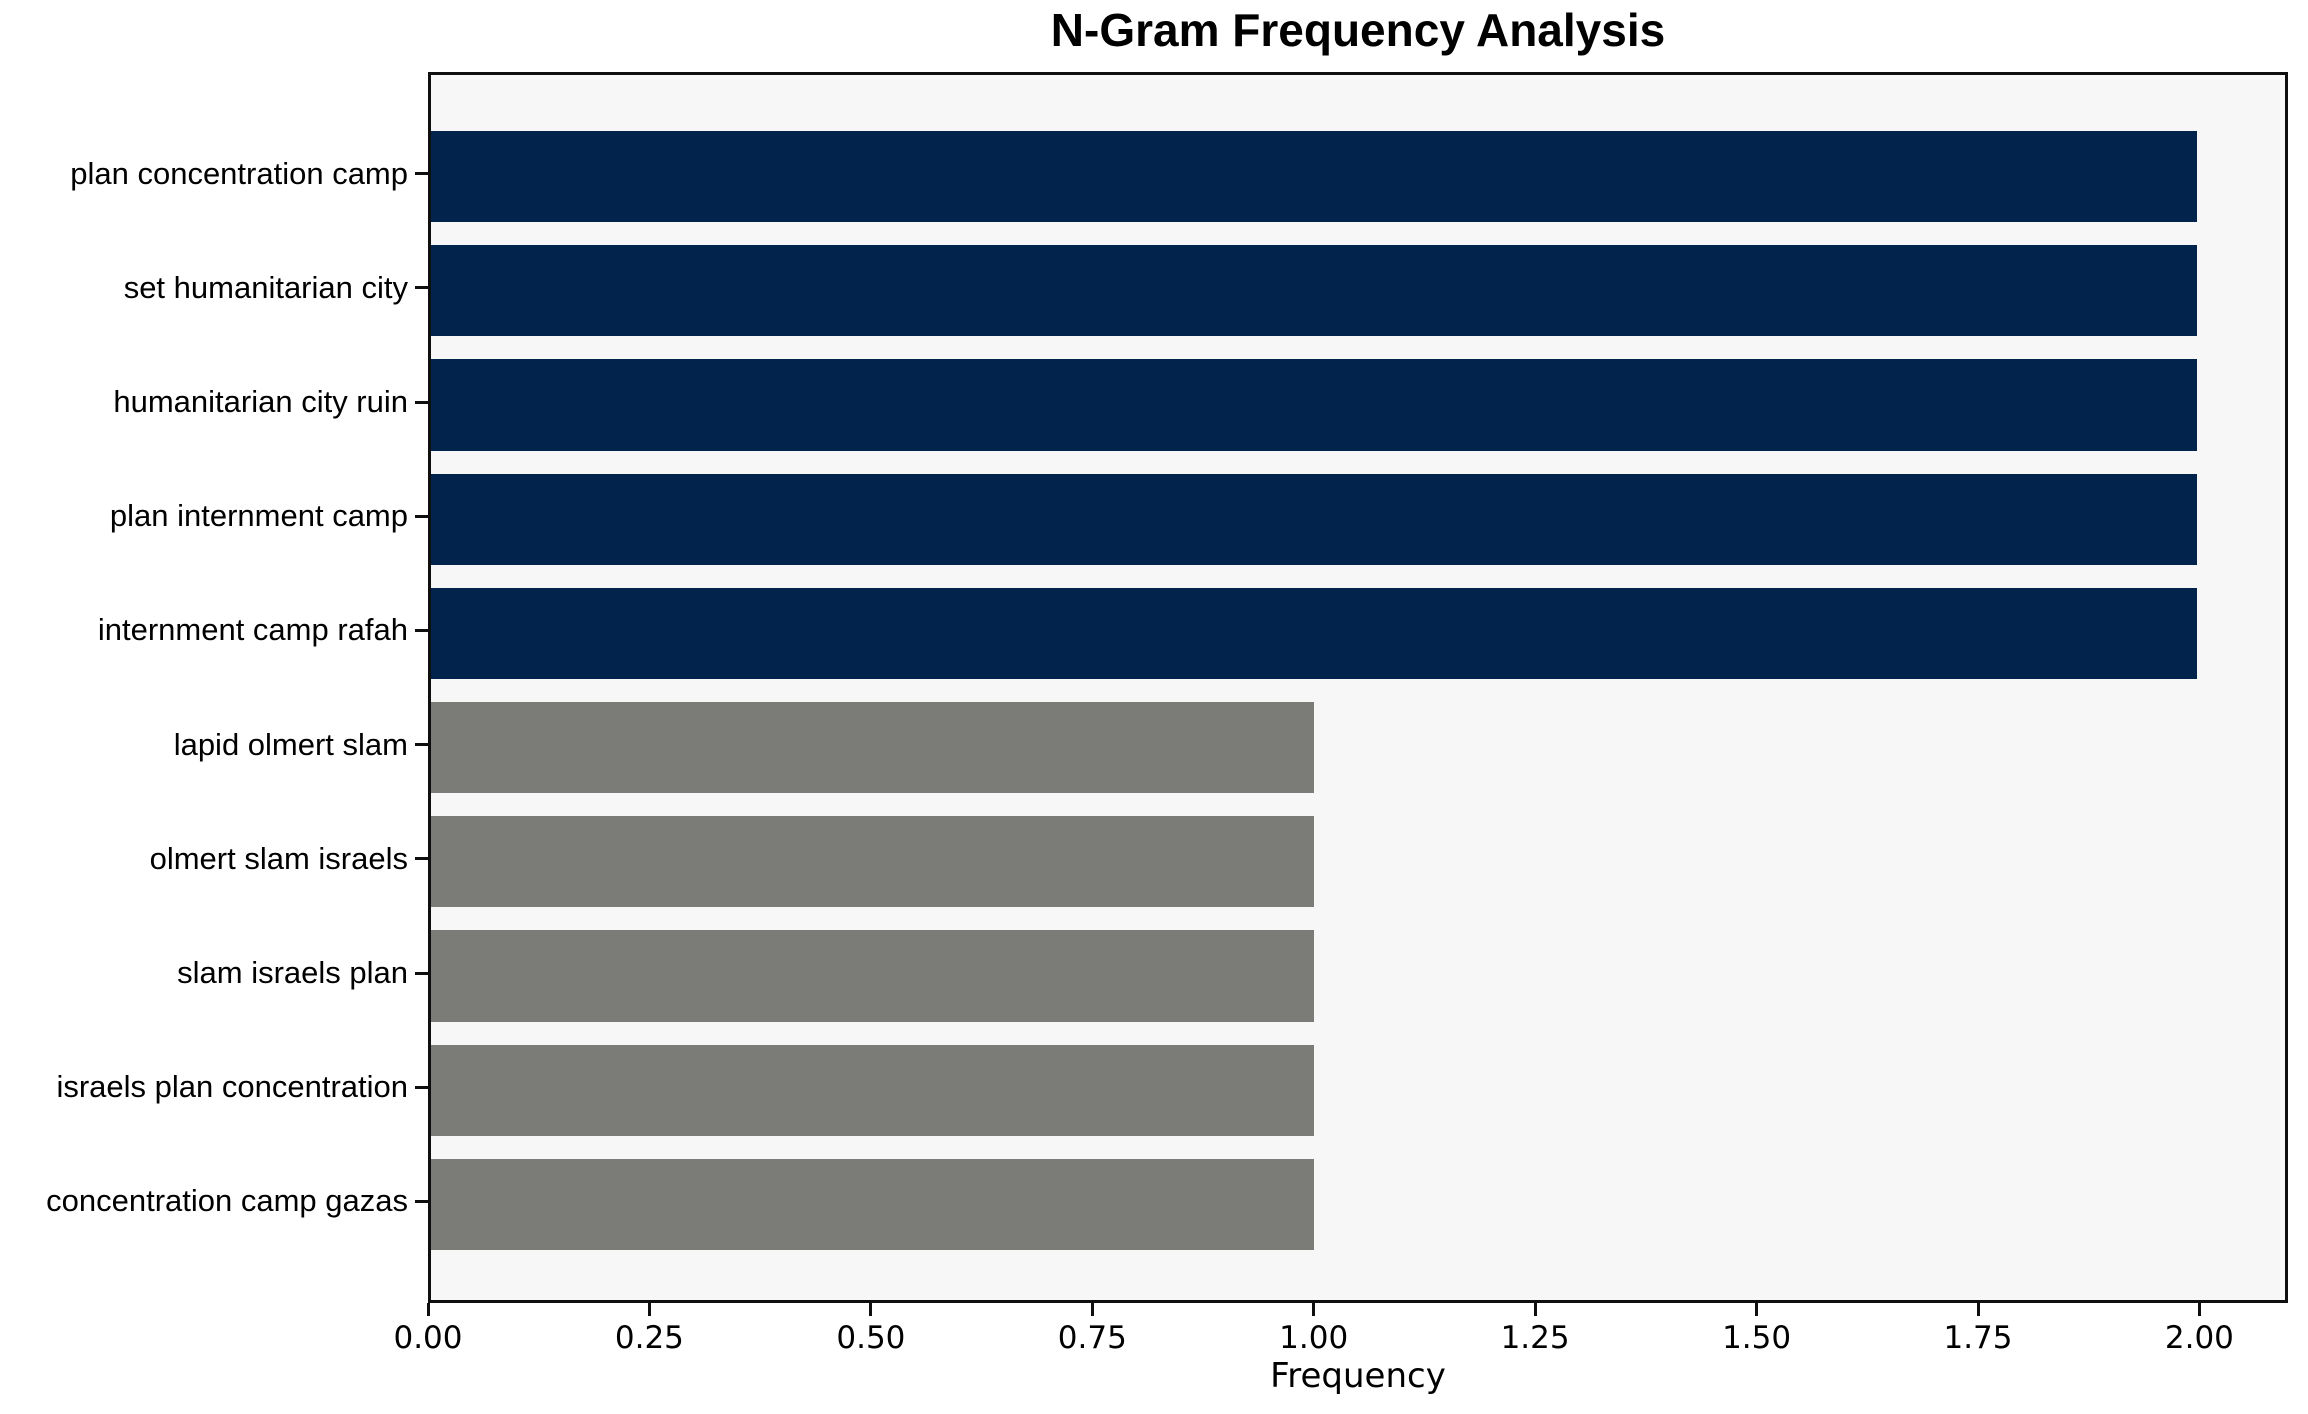  Describe the element at coordinates (1314, 1338) in the screenshot. I see `x-tick-label: 1.00` at that location.